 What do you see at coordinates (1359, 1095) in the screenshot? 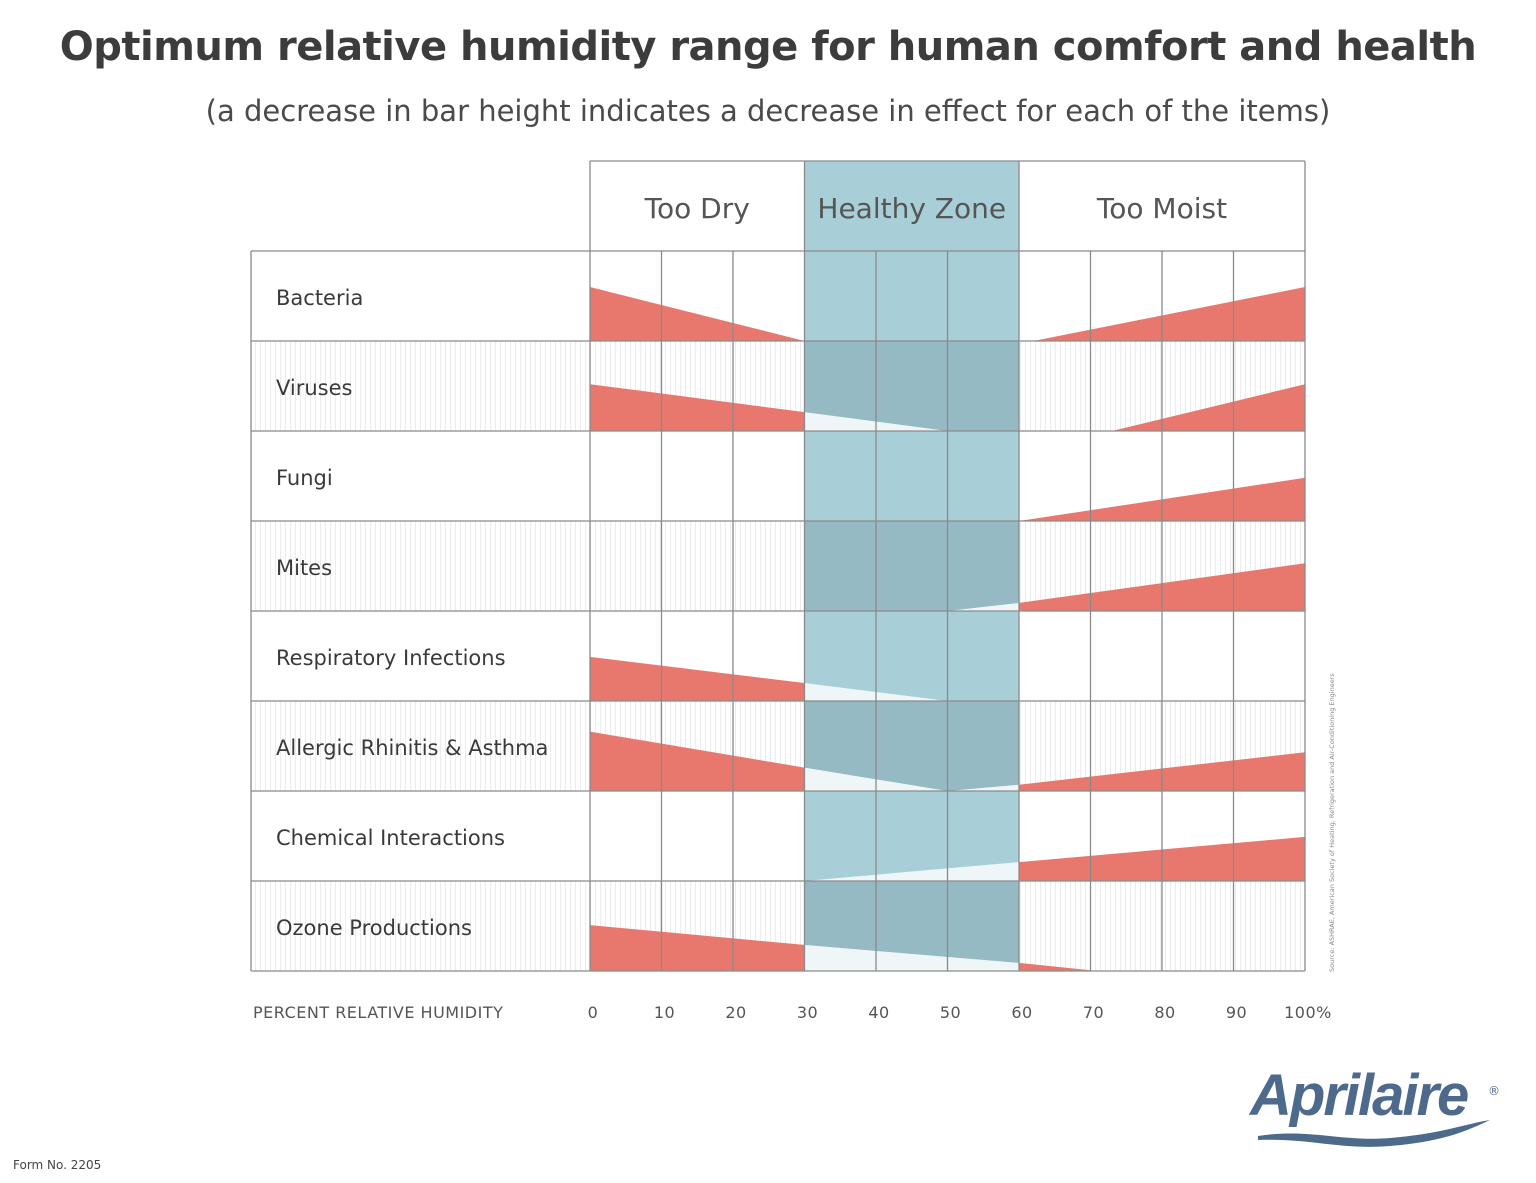
I see `logo-text: Aprilaire` at bounding box center [1359, 1095].